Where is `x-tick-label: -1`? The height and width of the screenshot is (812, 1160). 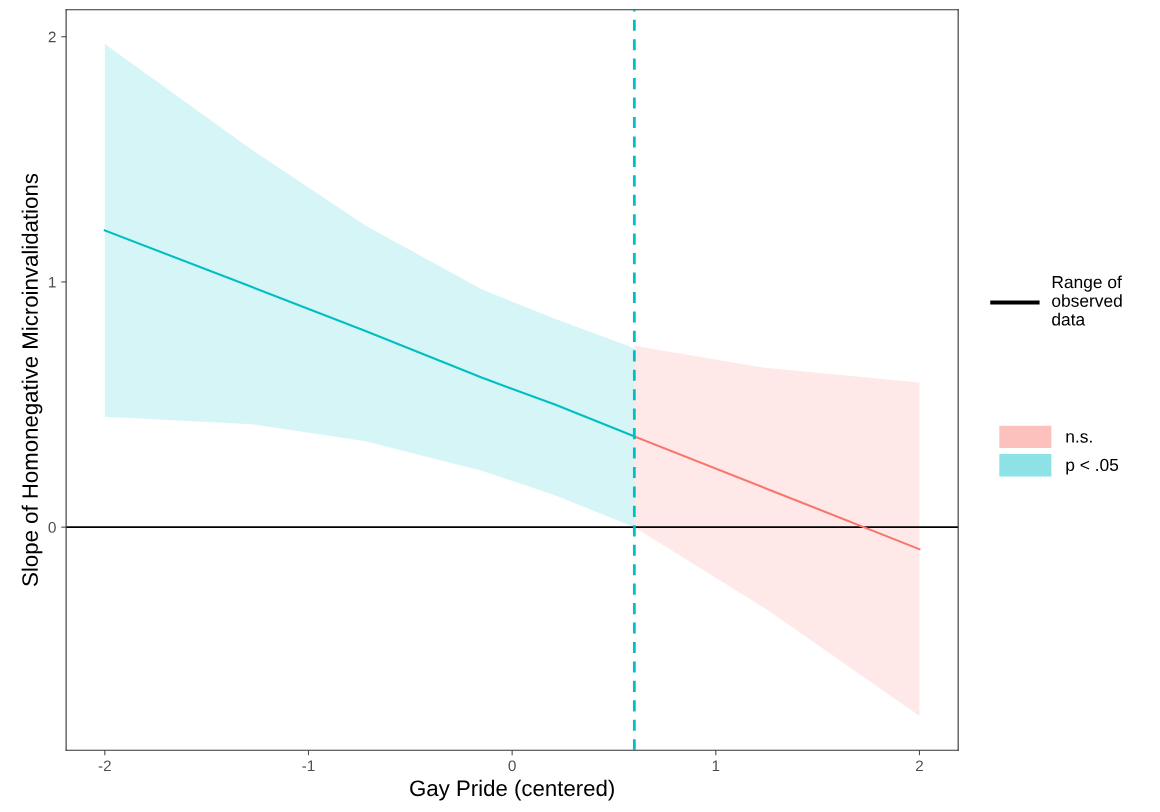 x-tick-label: -1 is located at coordinates (308, 766).